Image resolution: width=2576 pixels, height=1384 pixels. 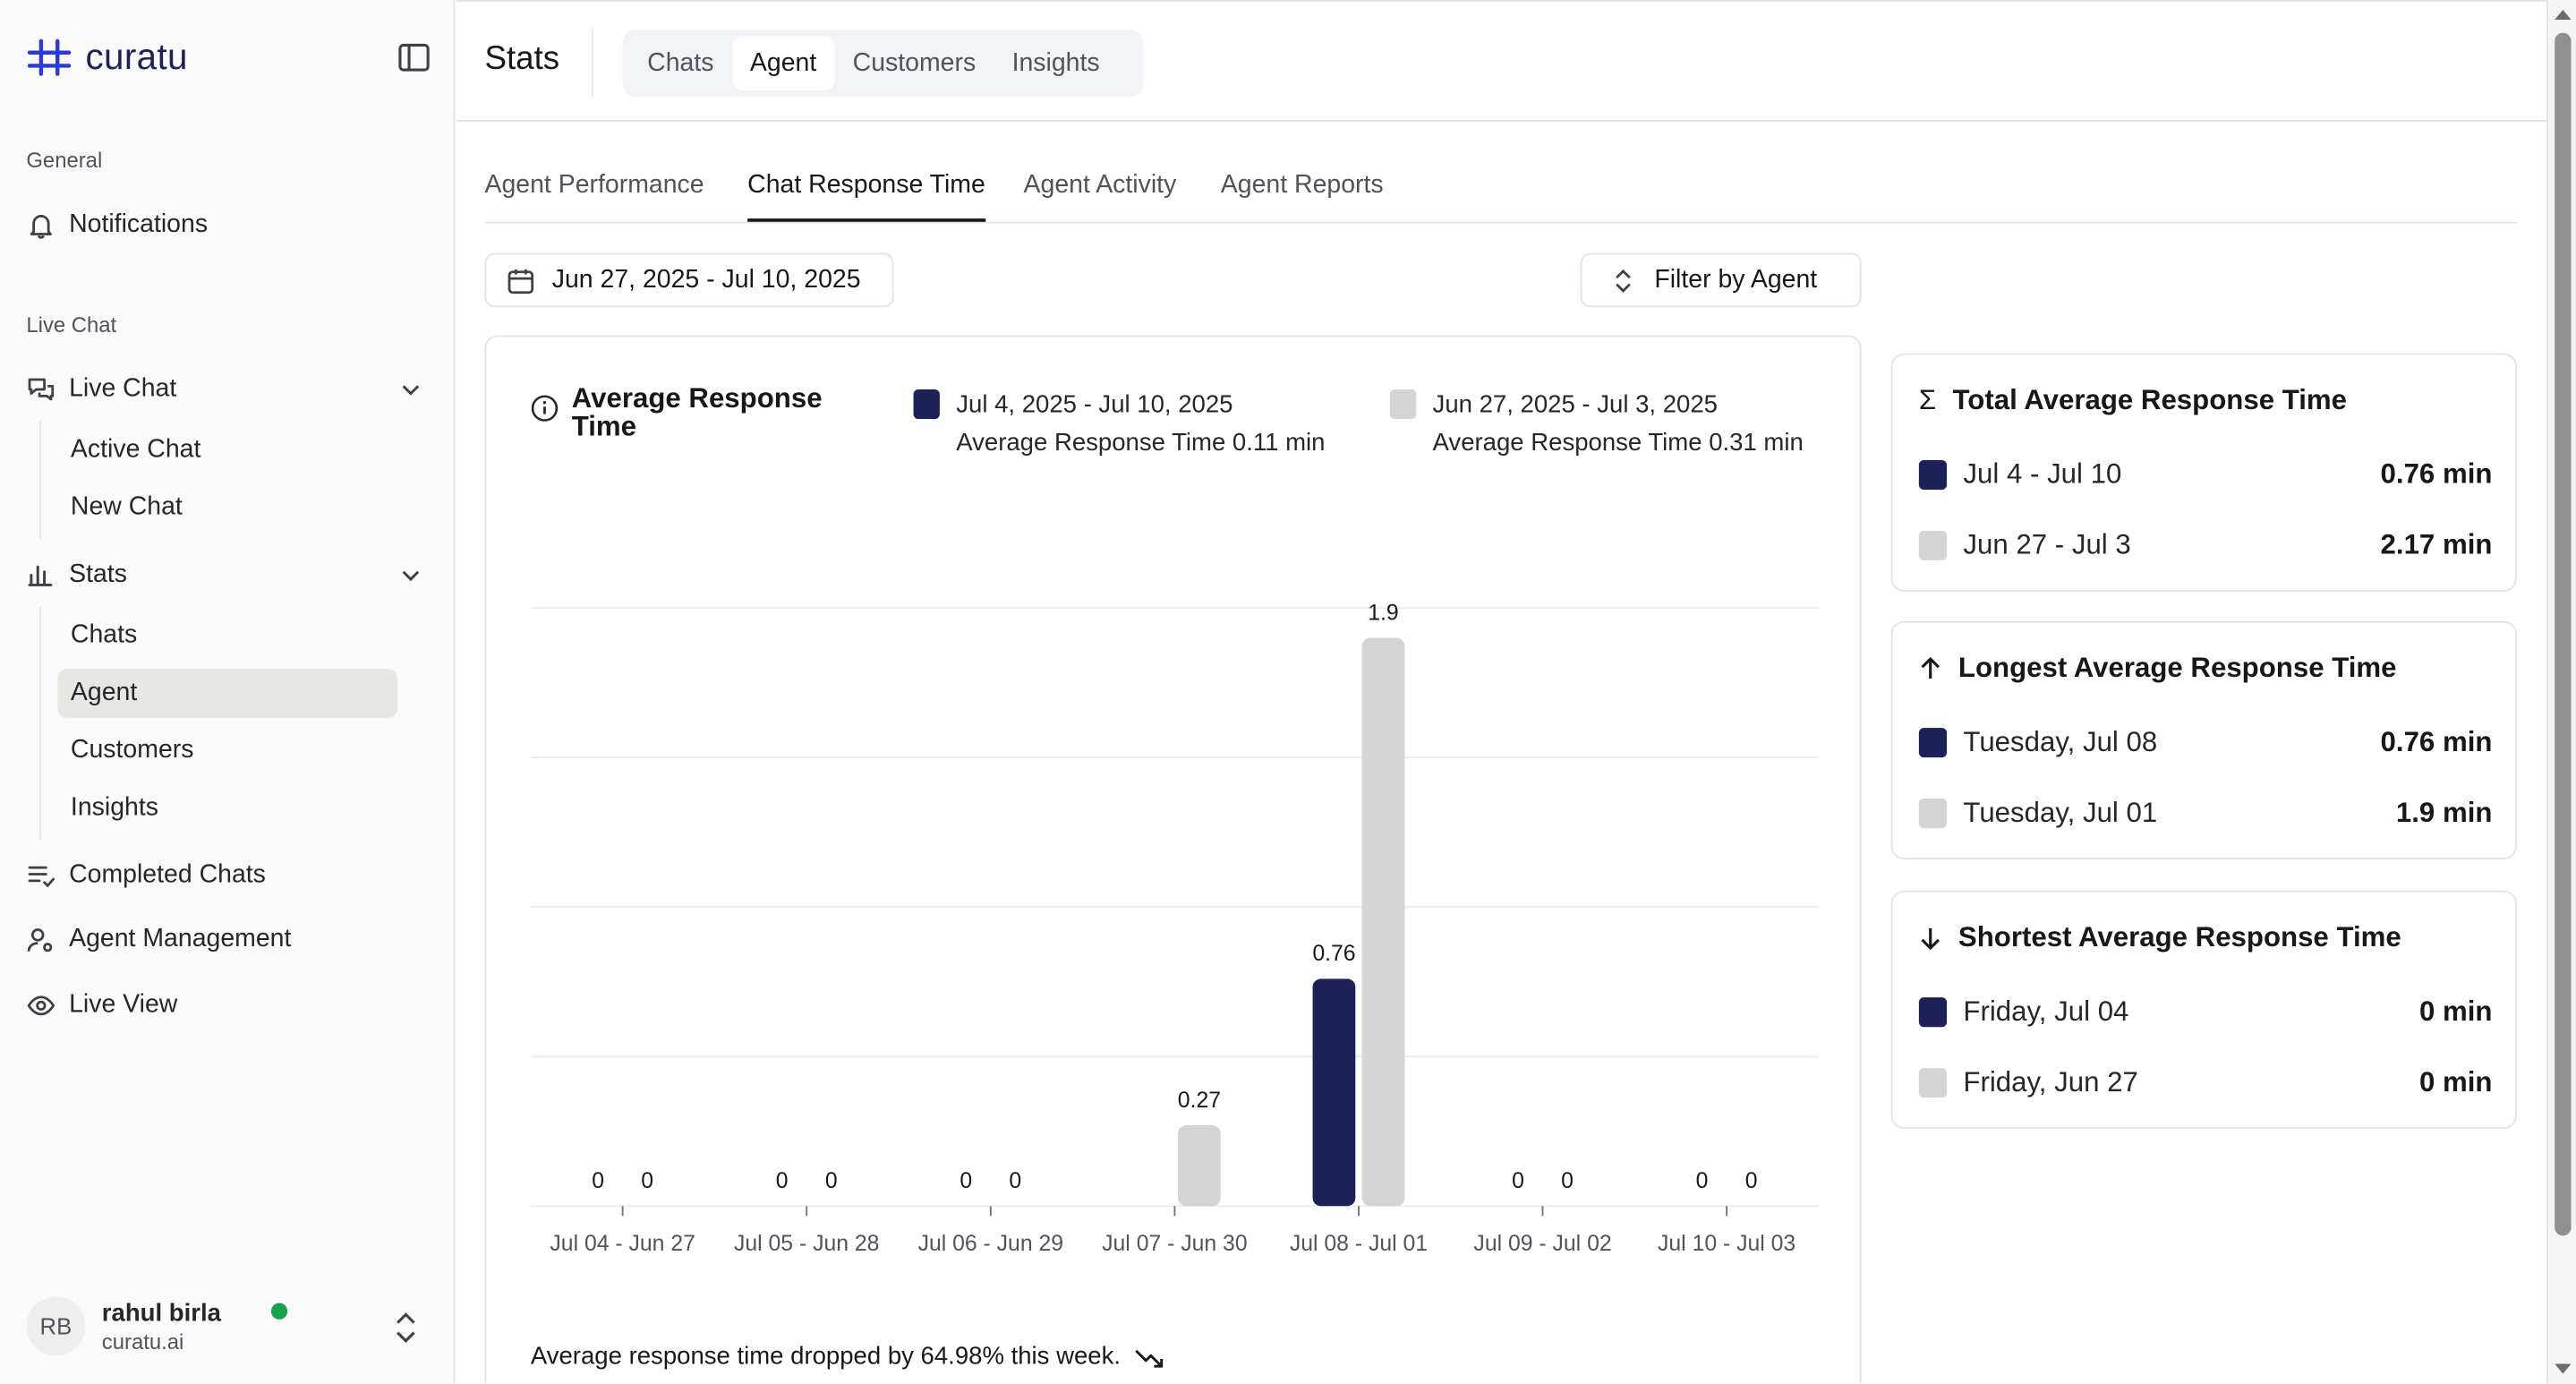 I want to click on stat-label: Jul 4 - Jul 10, so click(x=2042, y=474).